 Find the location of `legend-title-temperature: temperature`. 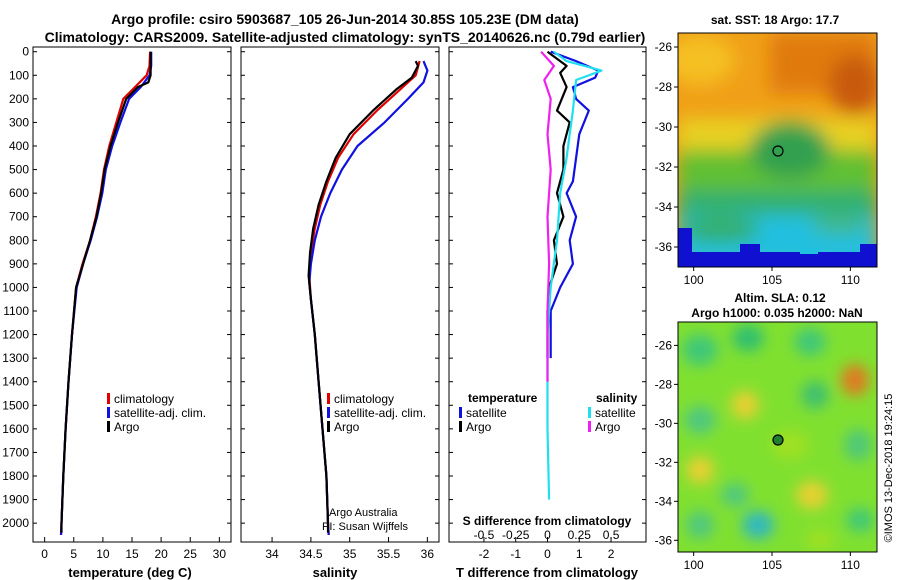

legend-title-temperature: temperature is located at coordinates (503, 398).